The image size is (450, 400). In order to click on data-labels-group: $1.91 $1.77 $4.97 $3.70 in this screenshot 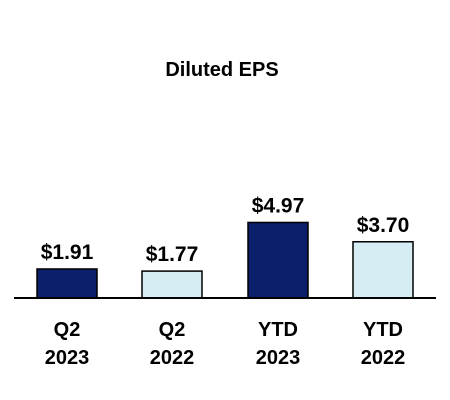, I will do `click(225, 230)`.